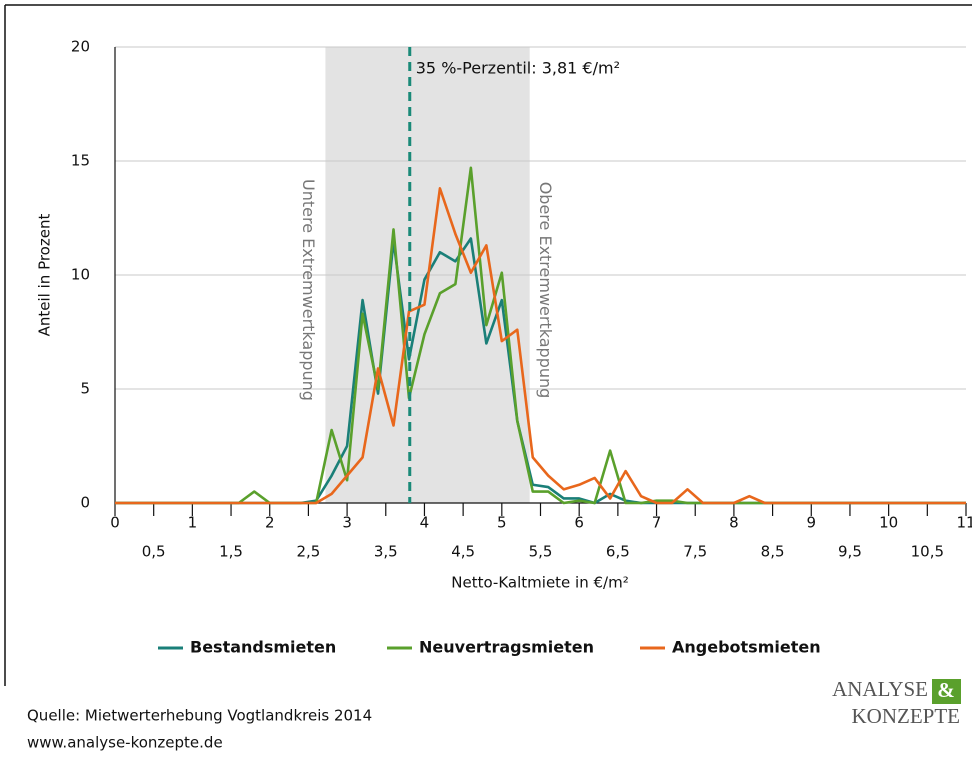 The width and height of the screenshot is (972, 760). What do you see at coordinates (386, 552) in the screenshot?
I see `x-tick-label: 3,5` at bounding box center [386, 552].